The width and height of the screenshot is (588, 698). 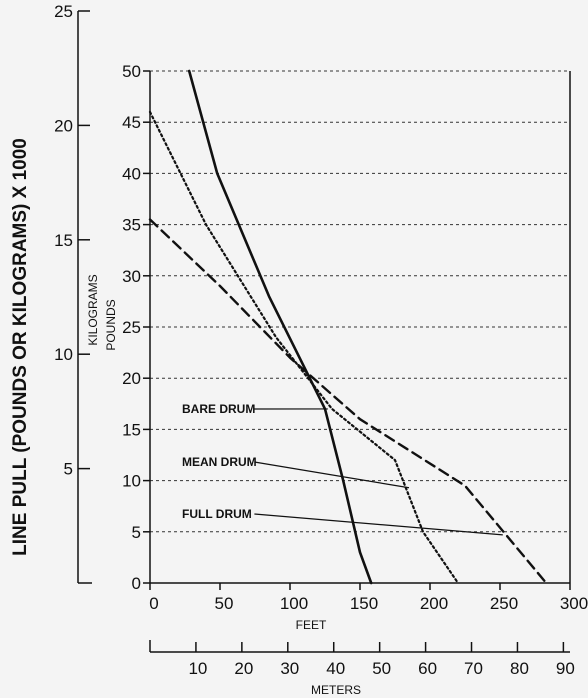 I want to click on meters-axis-title: METERS, so click(x=336, y=690).